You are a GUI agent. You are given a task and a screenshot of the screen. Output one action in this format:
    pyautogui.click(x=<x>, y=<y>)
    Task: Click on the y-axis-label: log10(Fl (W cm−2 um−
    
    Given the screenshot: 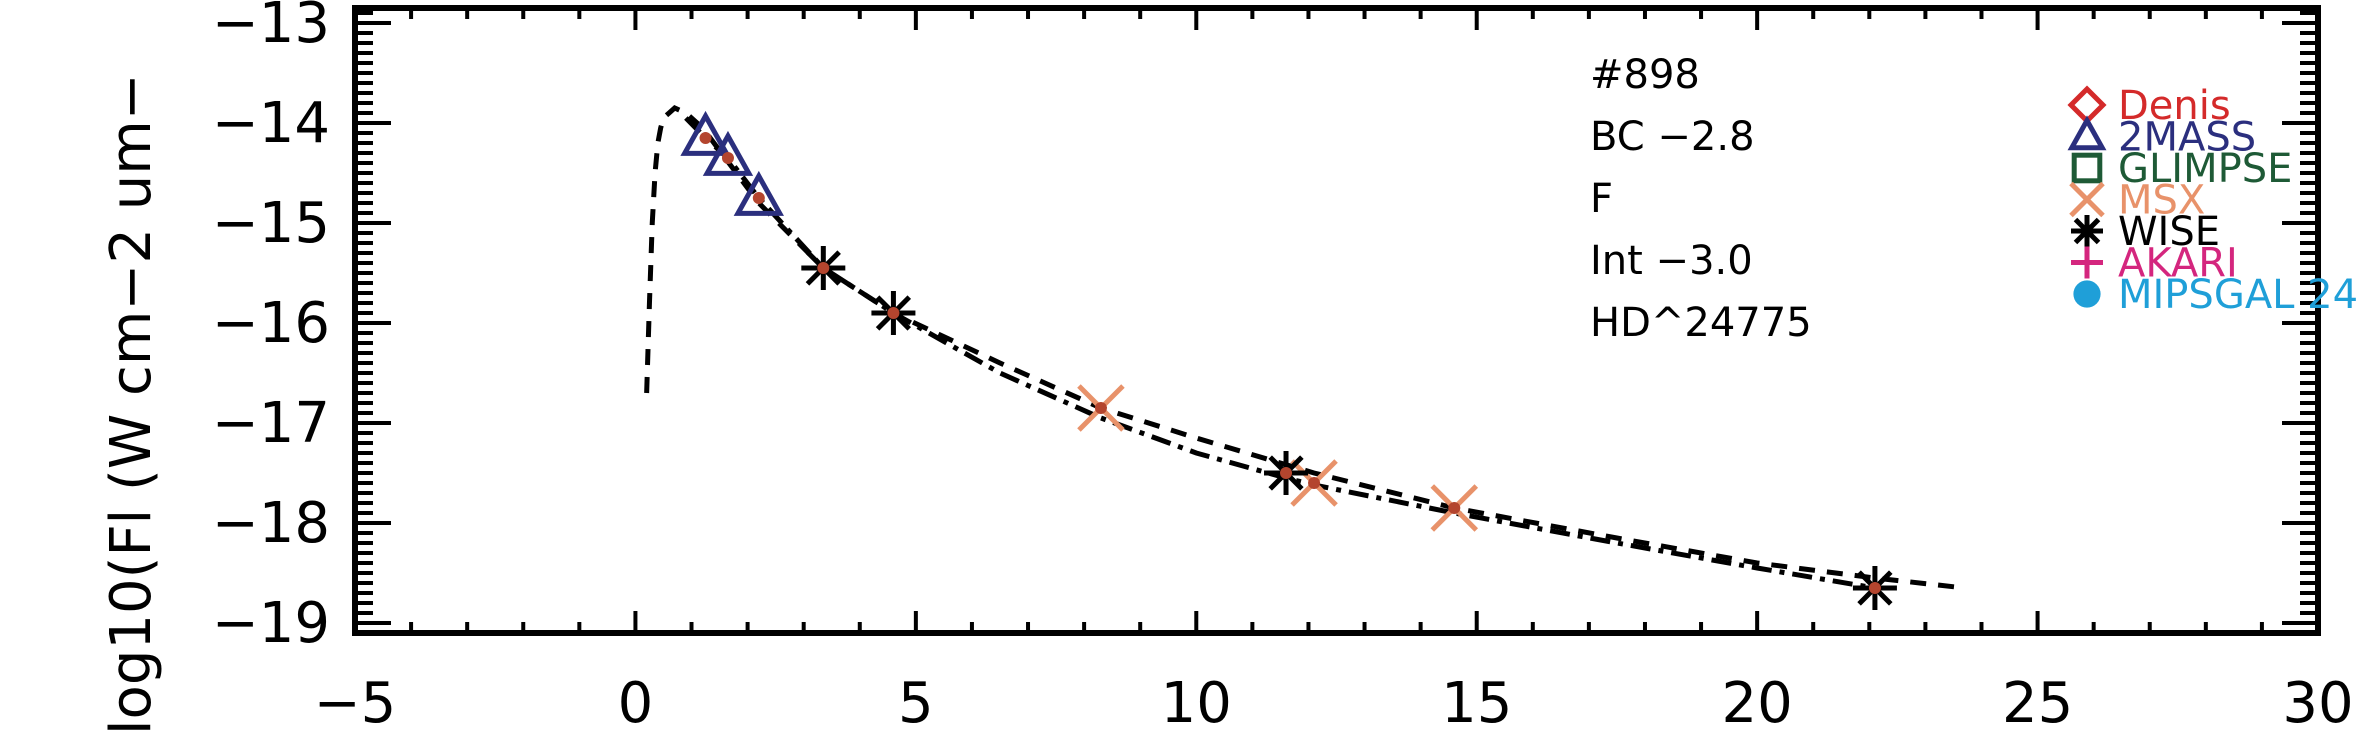 What is the action you would take?
    pyautogui.click(x=131, y=404)
    